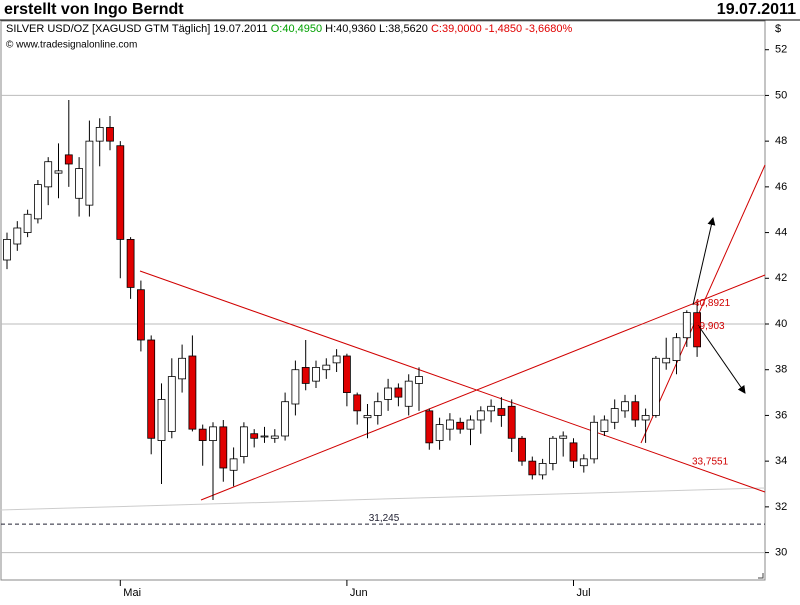 The height and width of the screenshot is (605, 800). What do you see at coordinates (709, 326) in the screenshot?
I see `annotation: 39,903` at bounding box center [709, 326].